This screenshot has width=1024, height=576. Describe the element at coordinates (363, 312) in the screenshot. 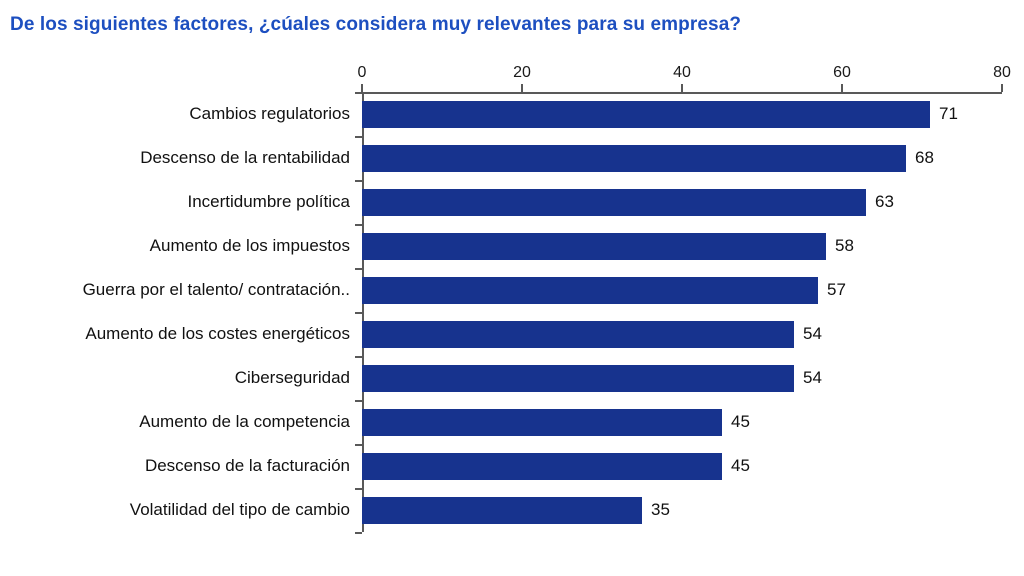

I see `y-axis-line` at that location.